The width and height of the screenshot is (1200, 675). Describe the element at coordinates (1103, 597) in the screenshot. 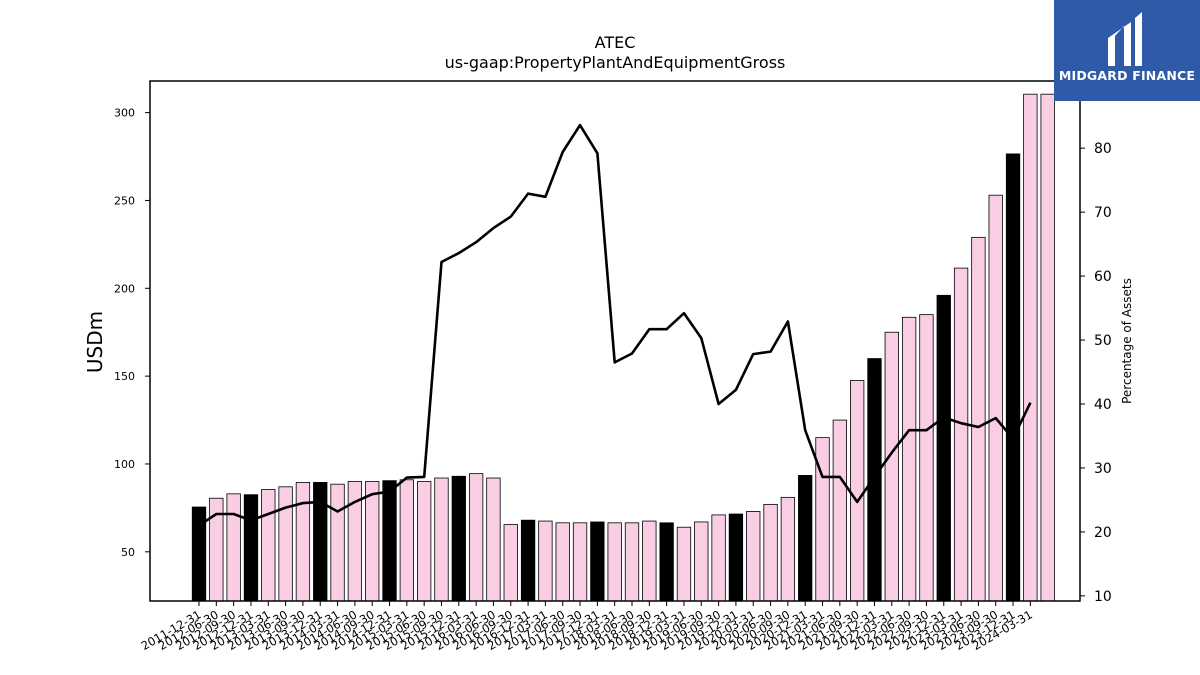

I see `y2-tick-label: 10` at that location.